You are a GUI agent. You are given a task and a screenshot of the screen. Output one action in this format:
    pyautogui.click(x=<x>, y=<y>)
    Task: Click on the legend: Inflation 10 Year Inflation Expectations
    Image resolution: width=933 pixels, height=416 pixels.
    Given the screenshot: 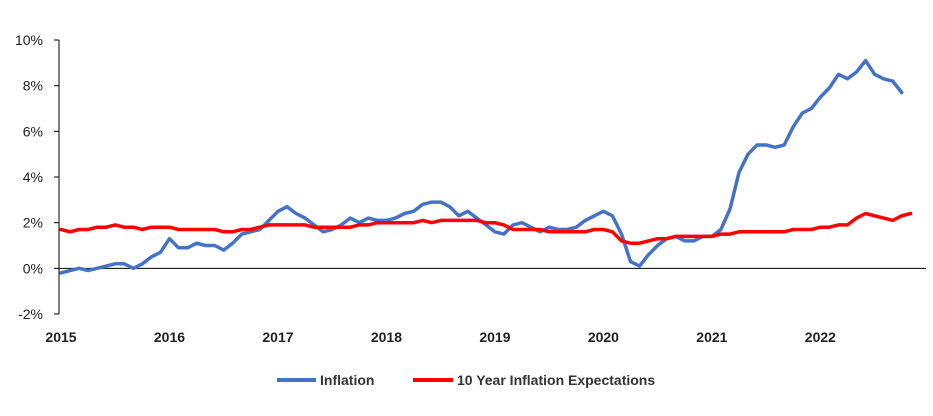 What is the action you would take?
    pyautogui.click(x=466, y=380)
    